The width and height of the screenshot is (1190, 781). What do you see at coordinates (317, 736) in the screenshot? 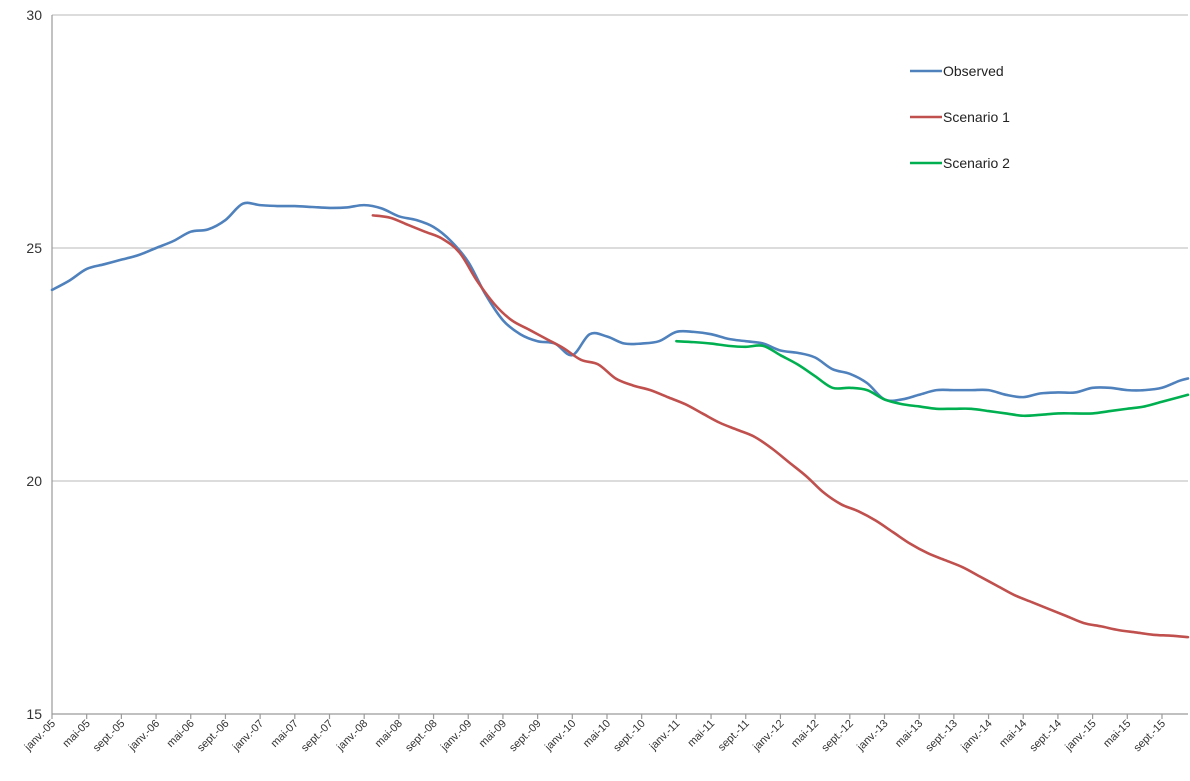
I see `x-tick-label: sept.-07` at bounding box center [317, 736].